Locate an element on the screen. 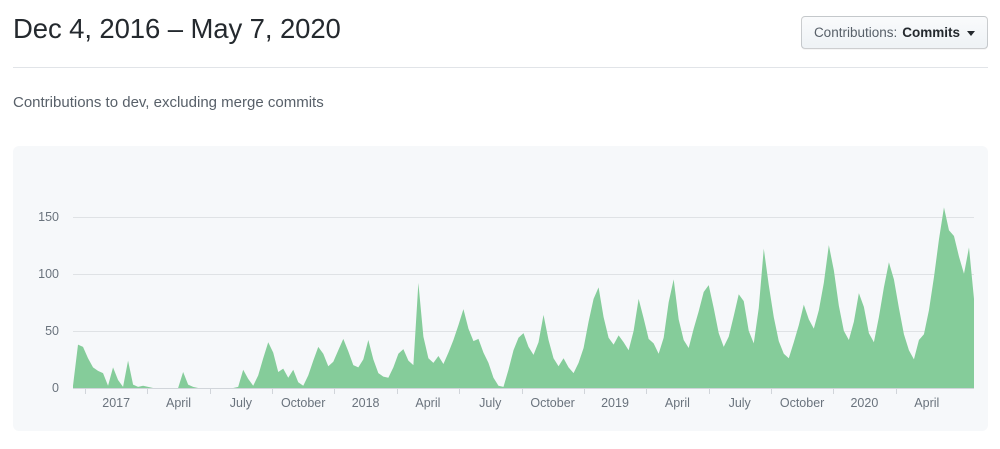 The width and height of the screenshot is (1000, 449). contributions-type-dropdown: Contributions: Commits is located at coordinates (894, 32).